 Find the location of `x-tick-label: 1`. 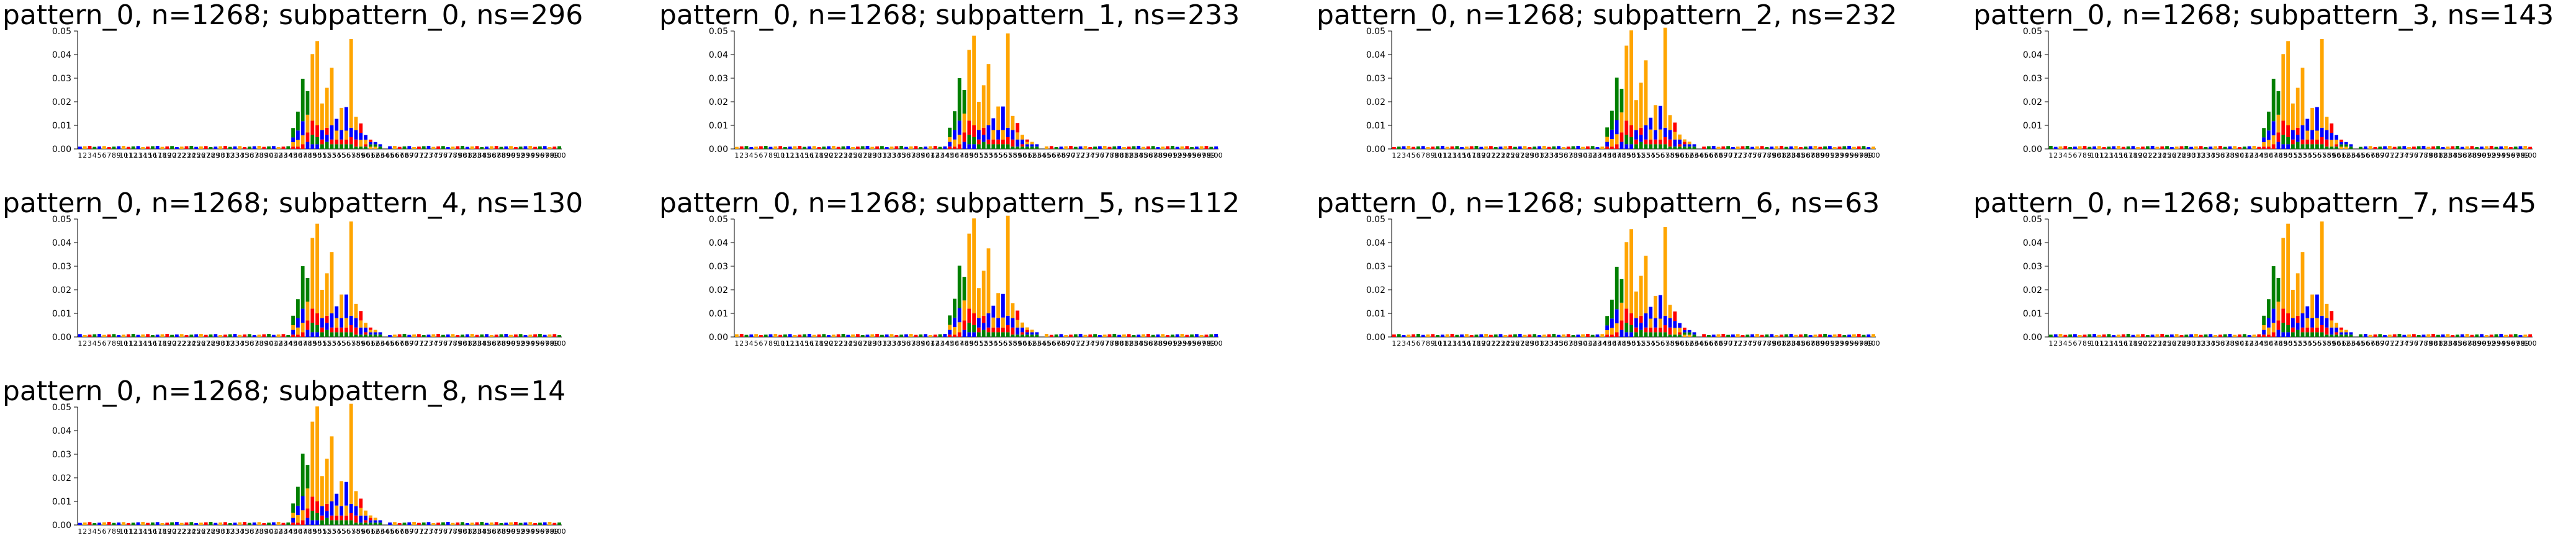

x-tick-label: 1 is located at coordinates (80, 531).